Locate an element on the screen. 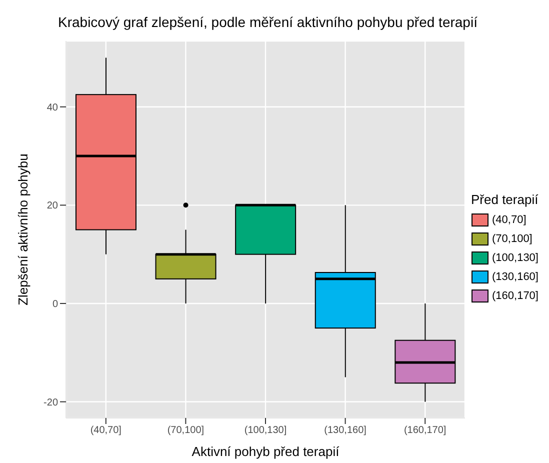 The width and height of the screenshot is (549, 463). legend-title: Před terapií is located at coordinates (505, 199).